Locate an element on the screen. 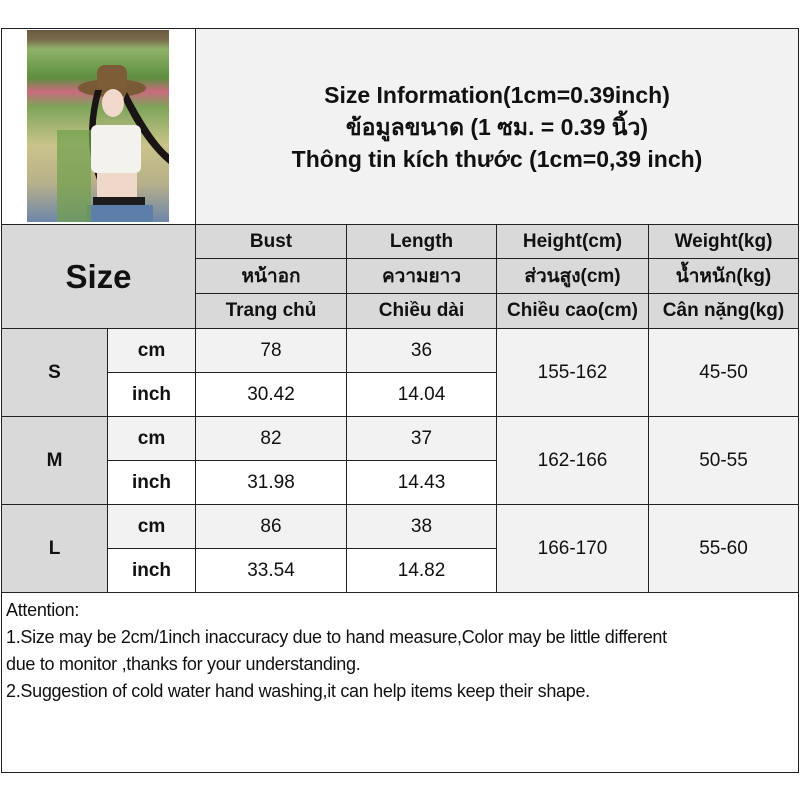 The width and height of the screenshot is (800, 800). m-length-inch: 14.43 is located at coordinates (421, 482).